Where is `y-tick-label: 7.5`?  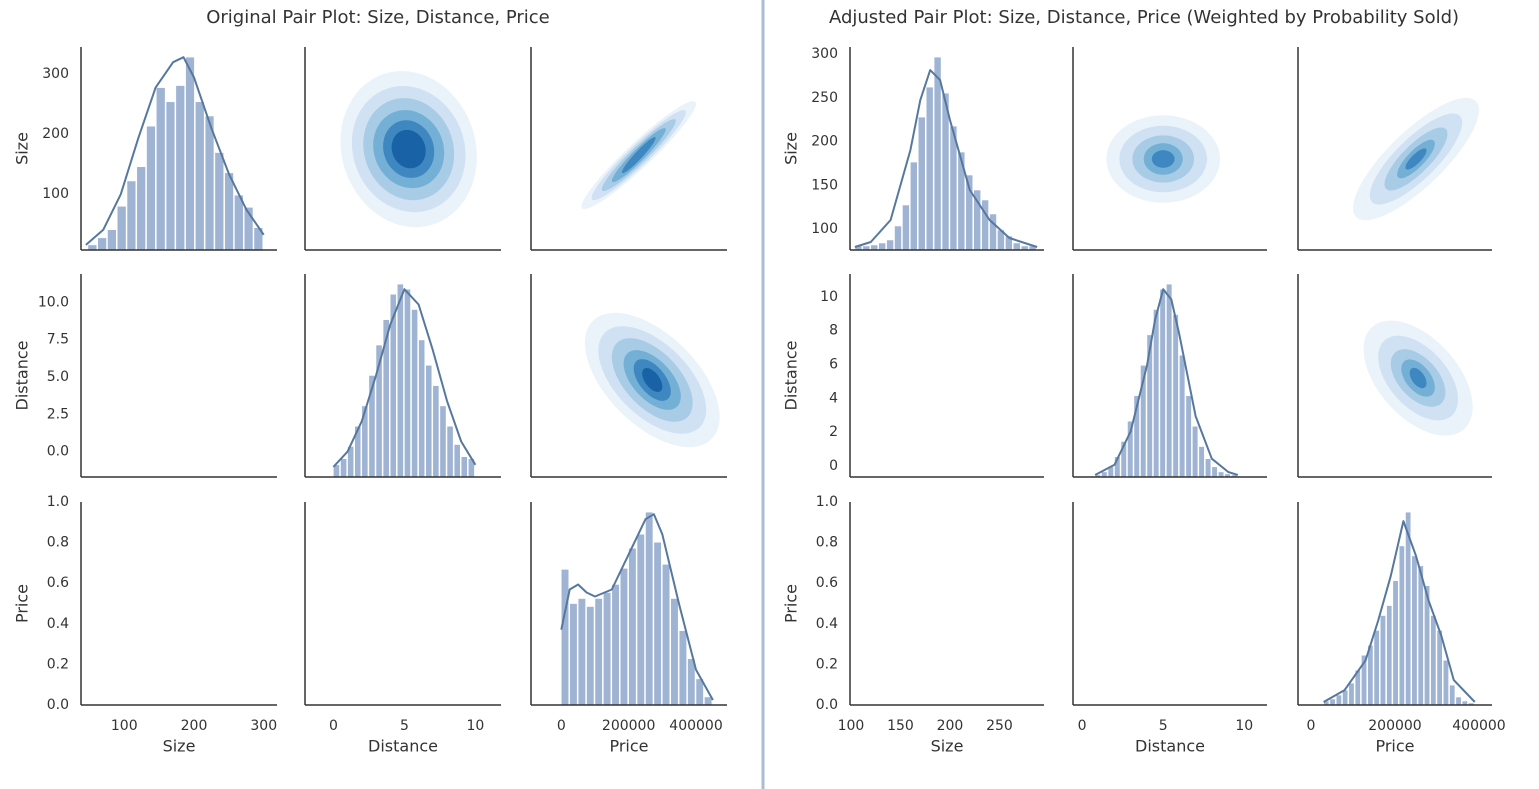 y-tick-label: 7.5 is located at coordinates (58, 340).